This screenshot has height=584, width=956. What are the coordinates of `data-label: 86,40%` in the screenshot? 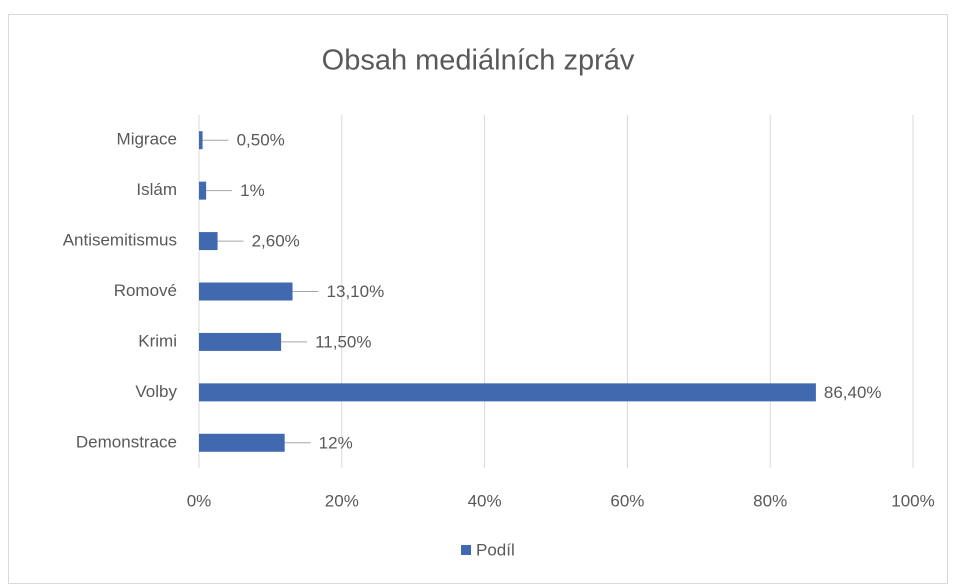 It's located at (853, 392).